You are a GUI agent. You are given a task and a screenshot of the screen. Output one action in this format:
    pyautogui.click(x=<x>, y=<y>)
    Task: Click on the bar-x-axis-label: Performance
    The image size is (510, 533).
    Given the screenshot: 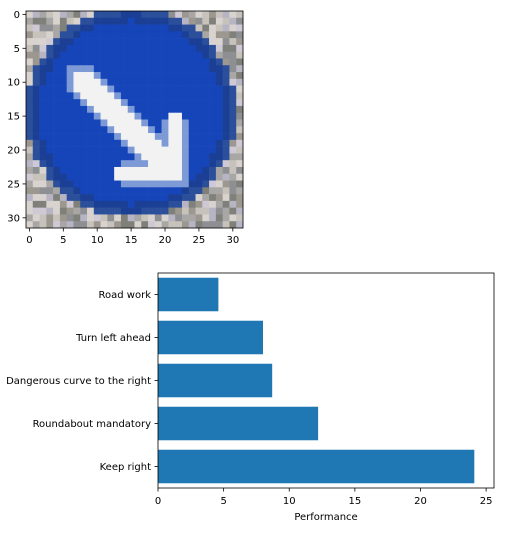 What is the action you would take?
    pyautogui.click(x=325, y=517)
    